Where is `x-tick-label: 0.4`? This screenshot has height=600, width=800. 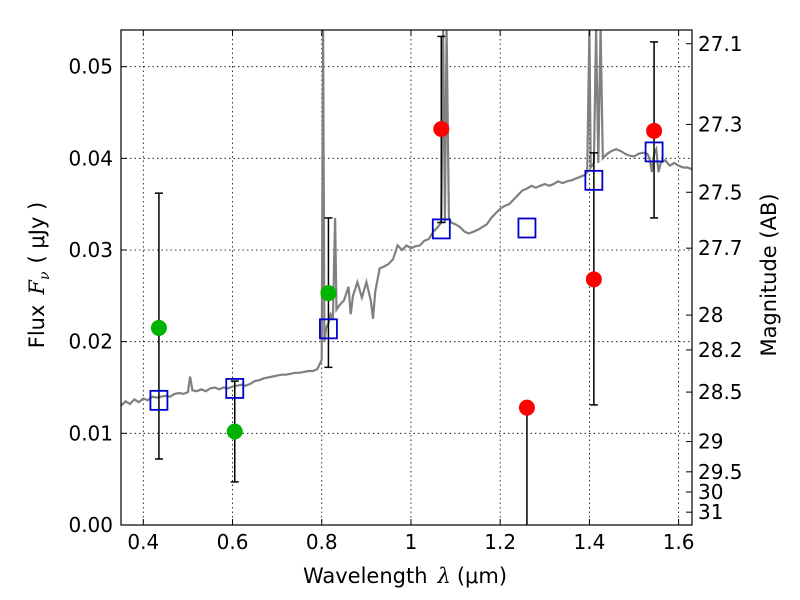 x-tick-label: 0.4 is located at coordinates (143, 542).